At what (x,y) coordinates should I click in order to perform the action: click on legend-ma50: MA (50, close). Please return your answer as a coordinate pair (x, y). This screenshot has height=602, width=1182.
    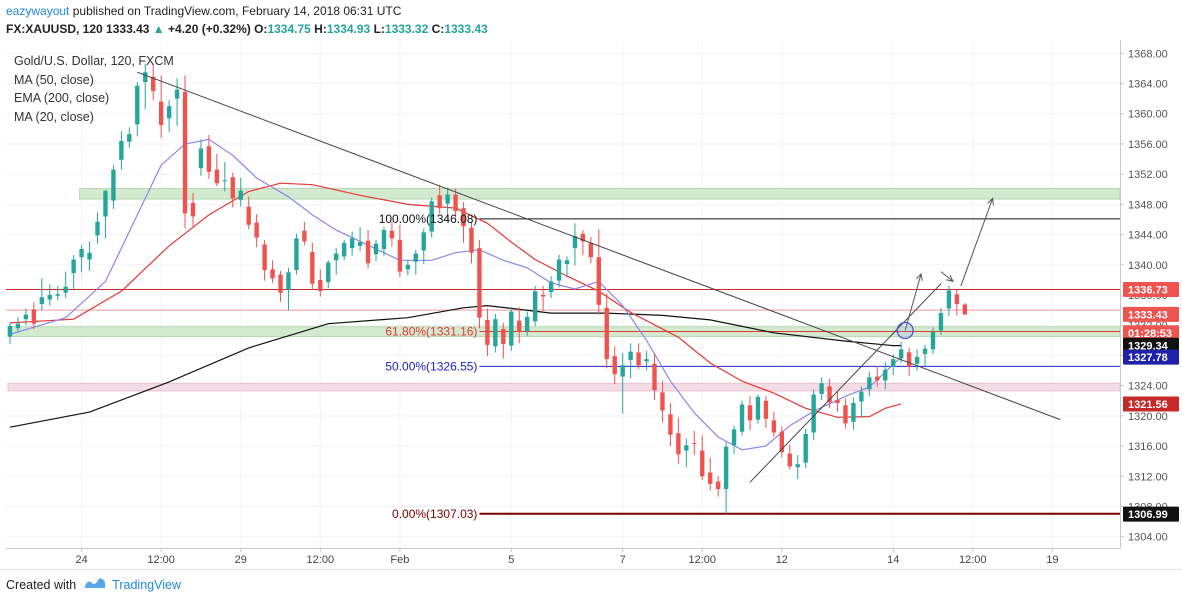
    Looking at the image, I should click on (54, 79).